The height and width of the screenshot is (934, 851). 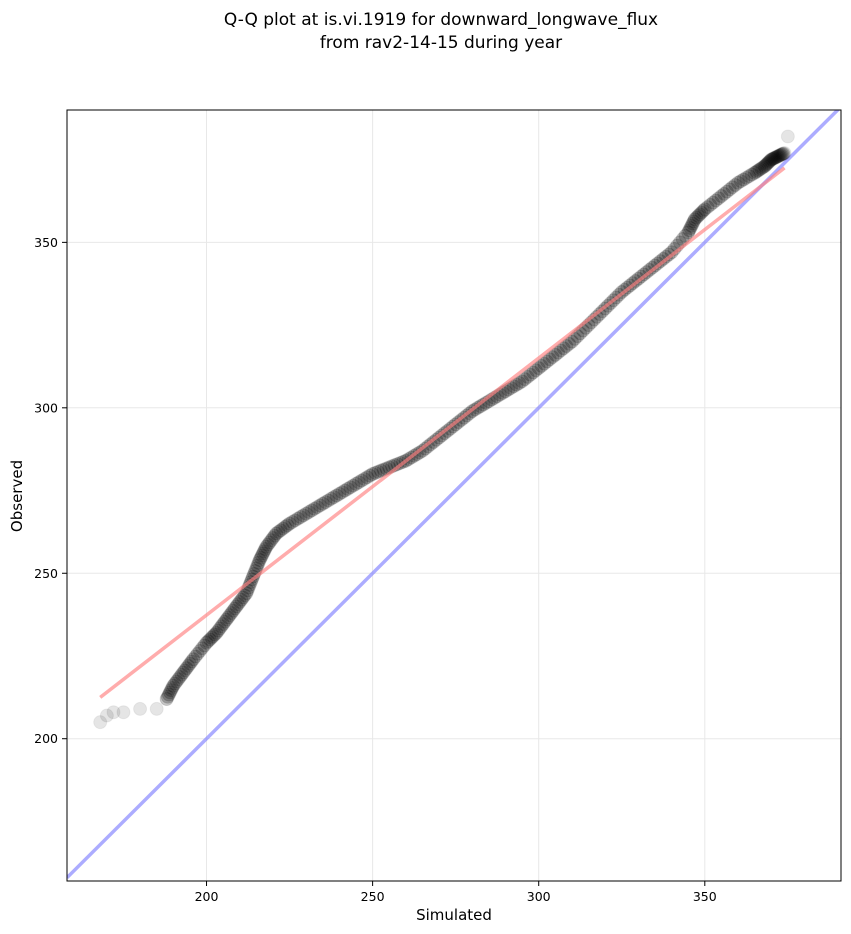 What do you see at coordinates (441, 43) in the screenshot?
I see `chart-title-line-2: from rav2-14-15 during year` at bounding box center [441, 43].